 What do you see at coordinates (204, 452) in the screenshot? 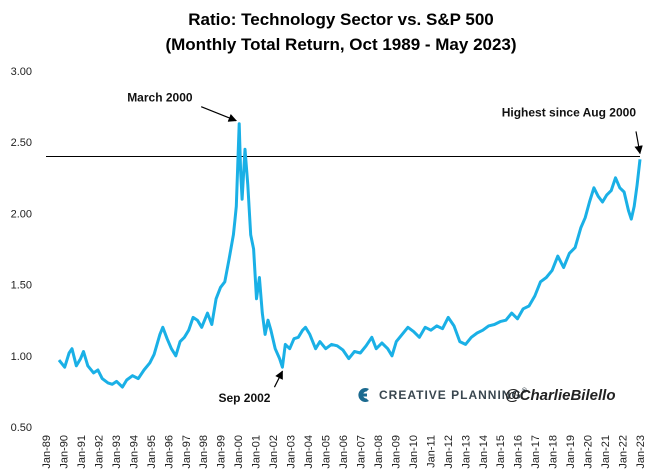
I see `x-tick-label: Jan-98` at bounding box center [204, 452].